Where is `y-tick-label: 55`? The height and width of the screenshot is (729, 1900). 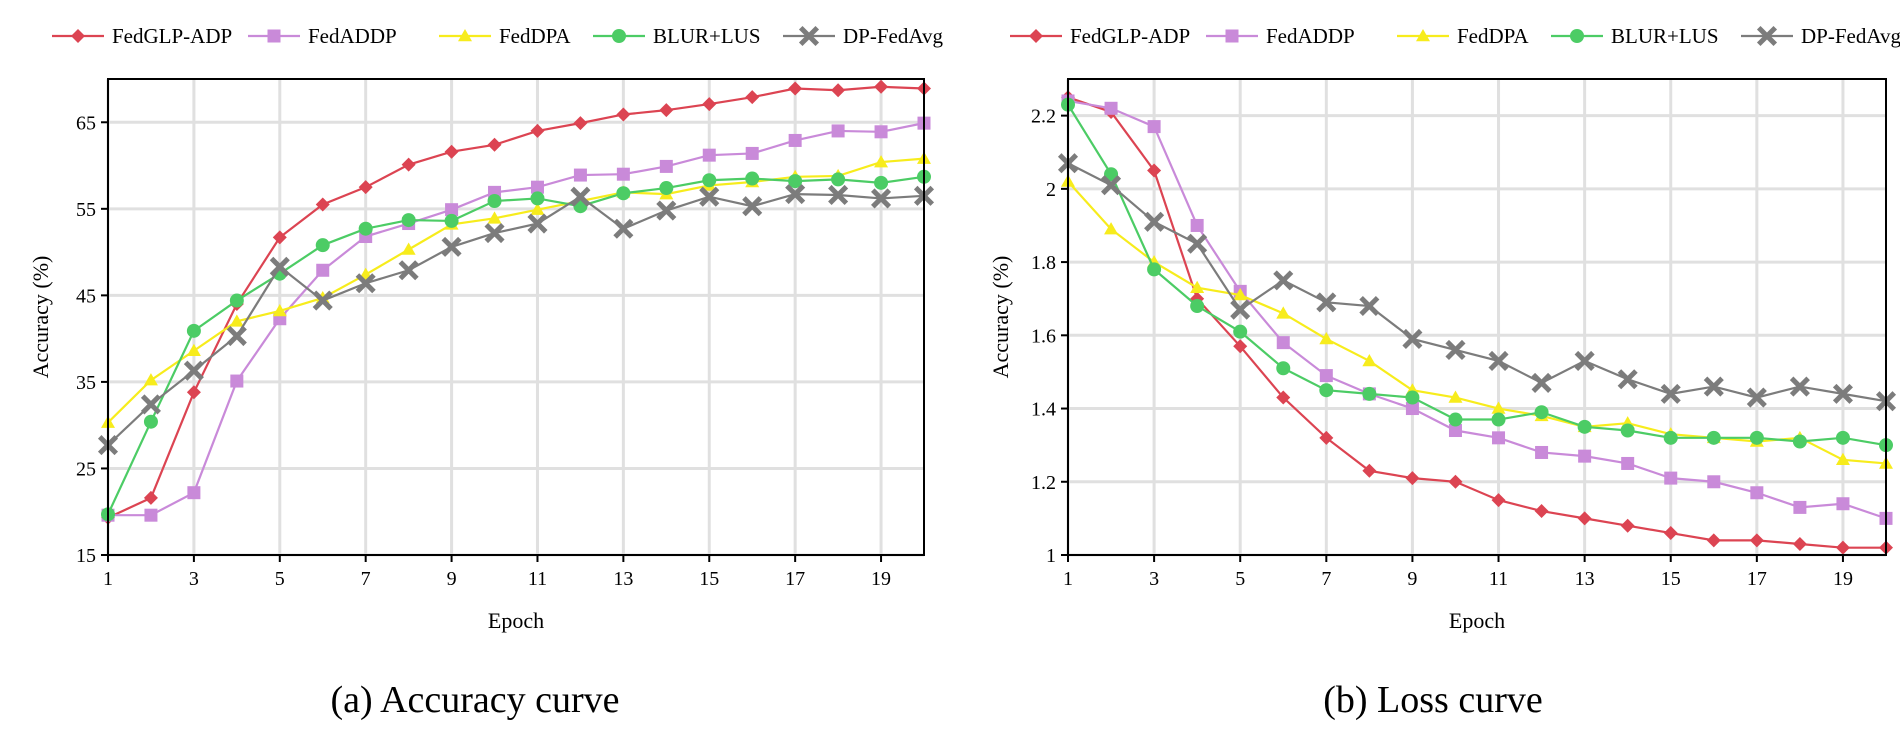 y-tick-label: 55 is located at coordinates (86, 210).